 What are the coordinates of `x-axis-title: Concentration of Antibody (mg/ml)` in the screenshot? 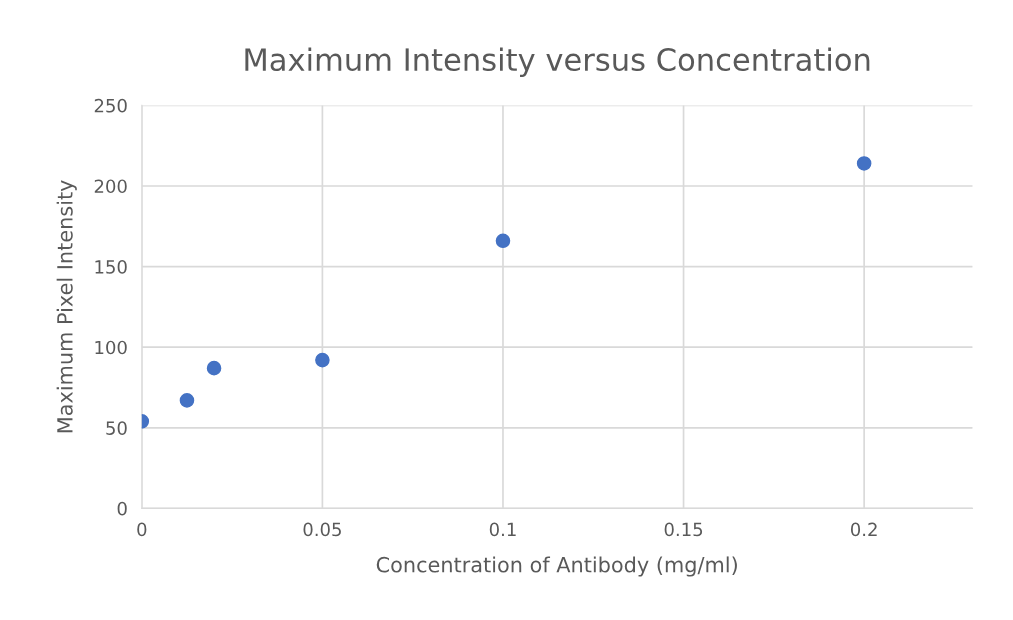 It's located at (556, 566).